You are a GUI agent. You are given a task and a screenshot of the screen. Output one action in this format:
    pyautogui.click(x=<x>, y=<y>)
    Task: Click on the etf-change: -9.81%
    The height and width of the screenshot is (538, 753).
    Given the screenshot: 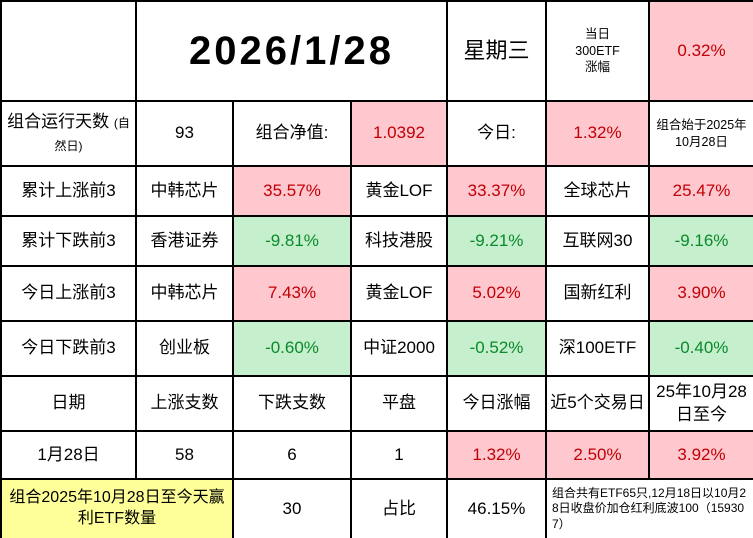 What is the action you would take?
    pyautogui.click(x=292, y=241)
    